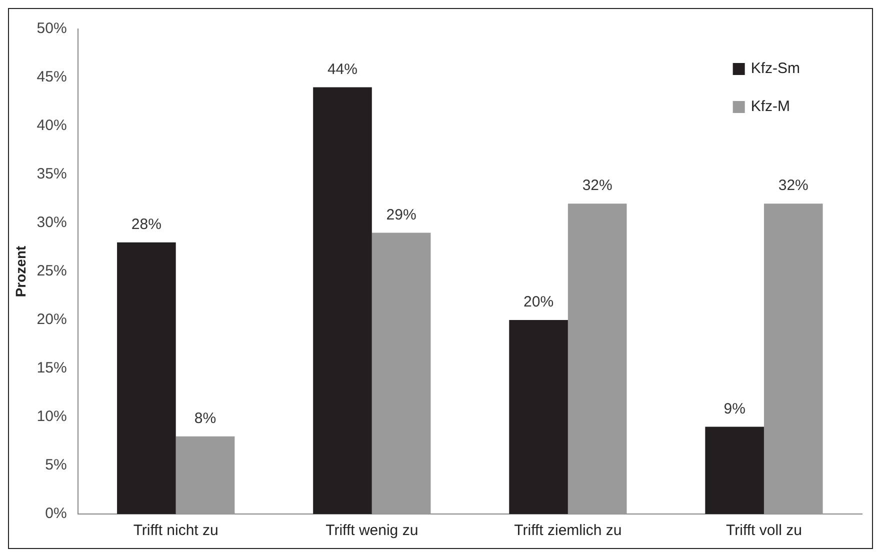  Describe the element at coordinates (51, 29) in the screenshot. I see `y-tick-label: 50%` at that location.